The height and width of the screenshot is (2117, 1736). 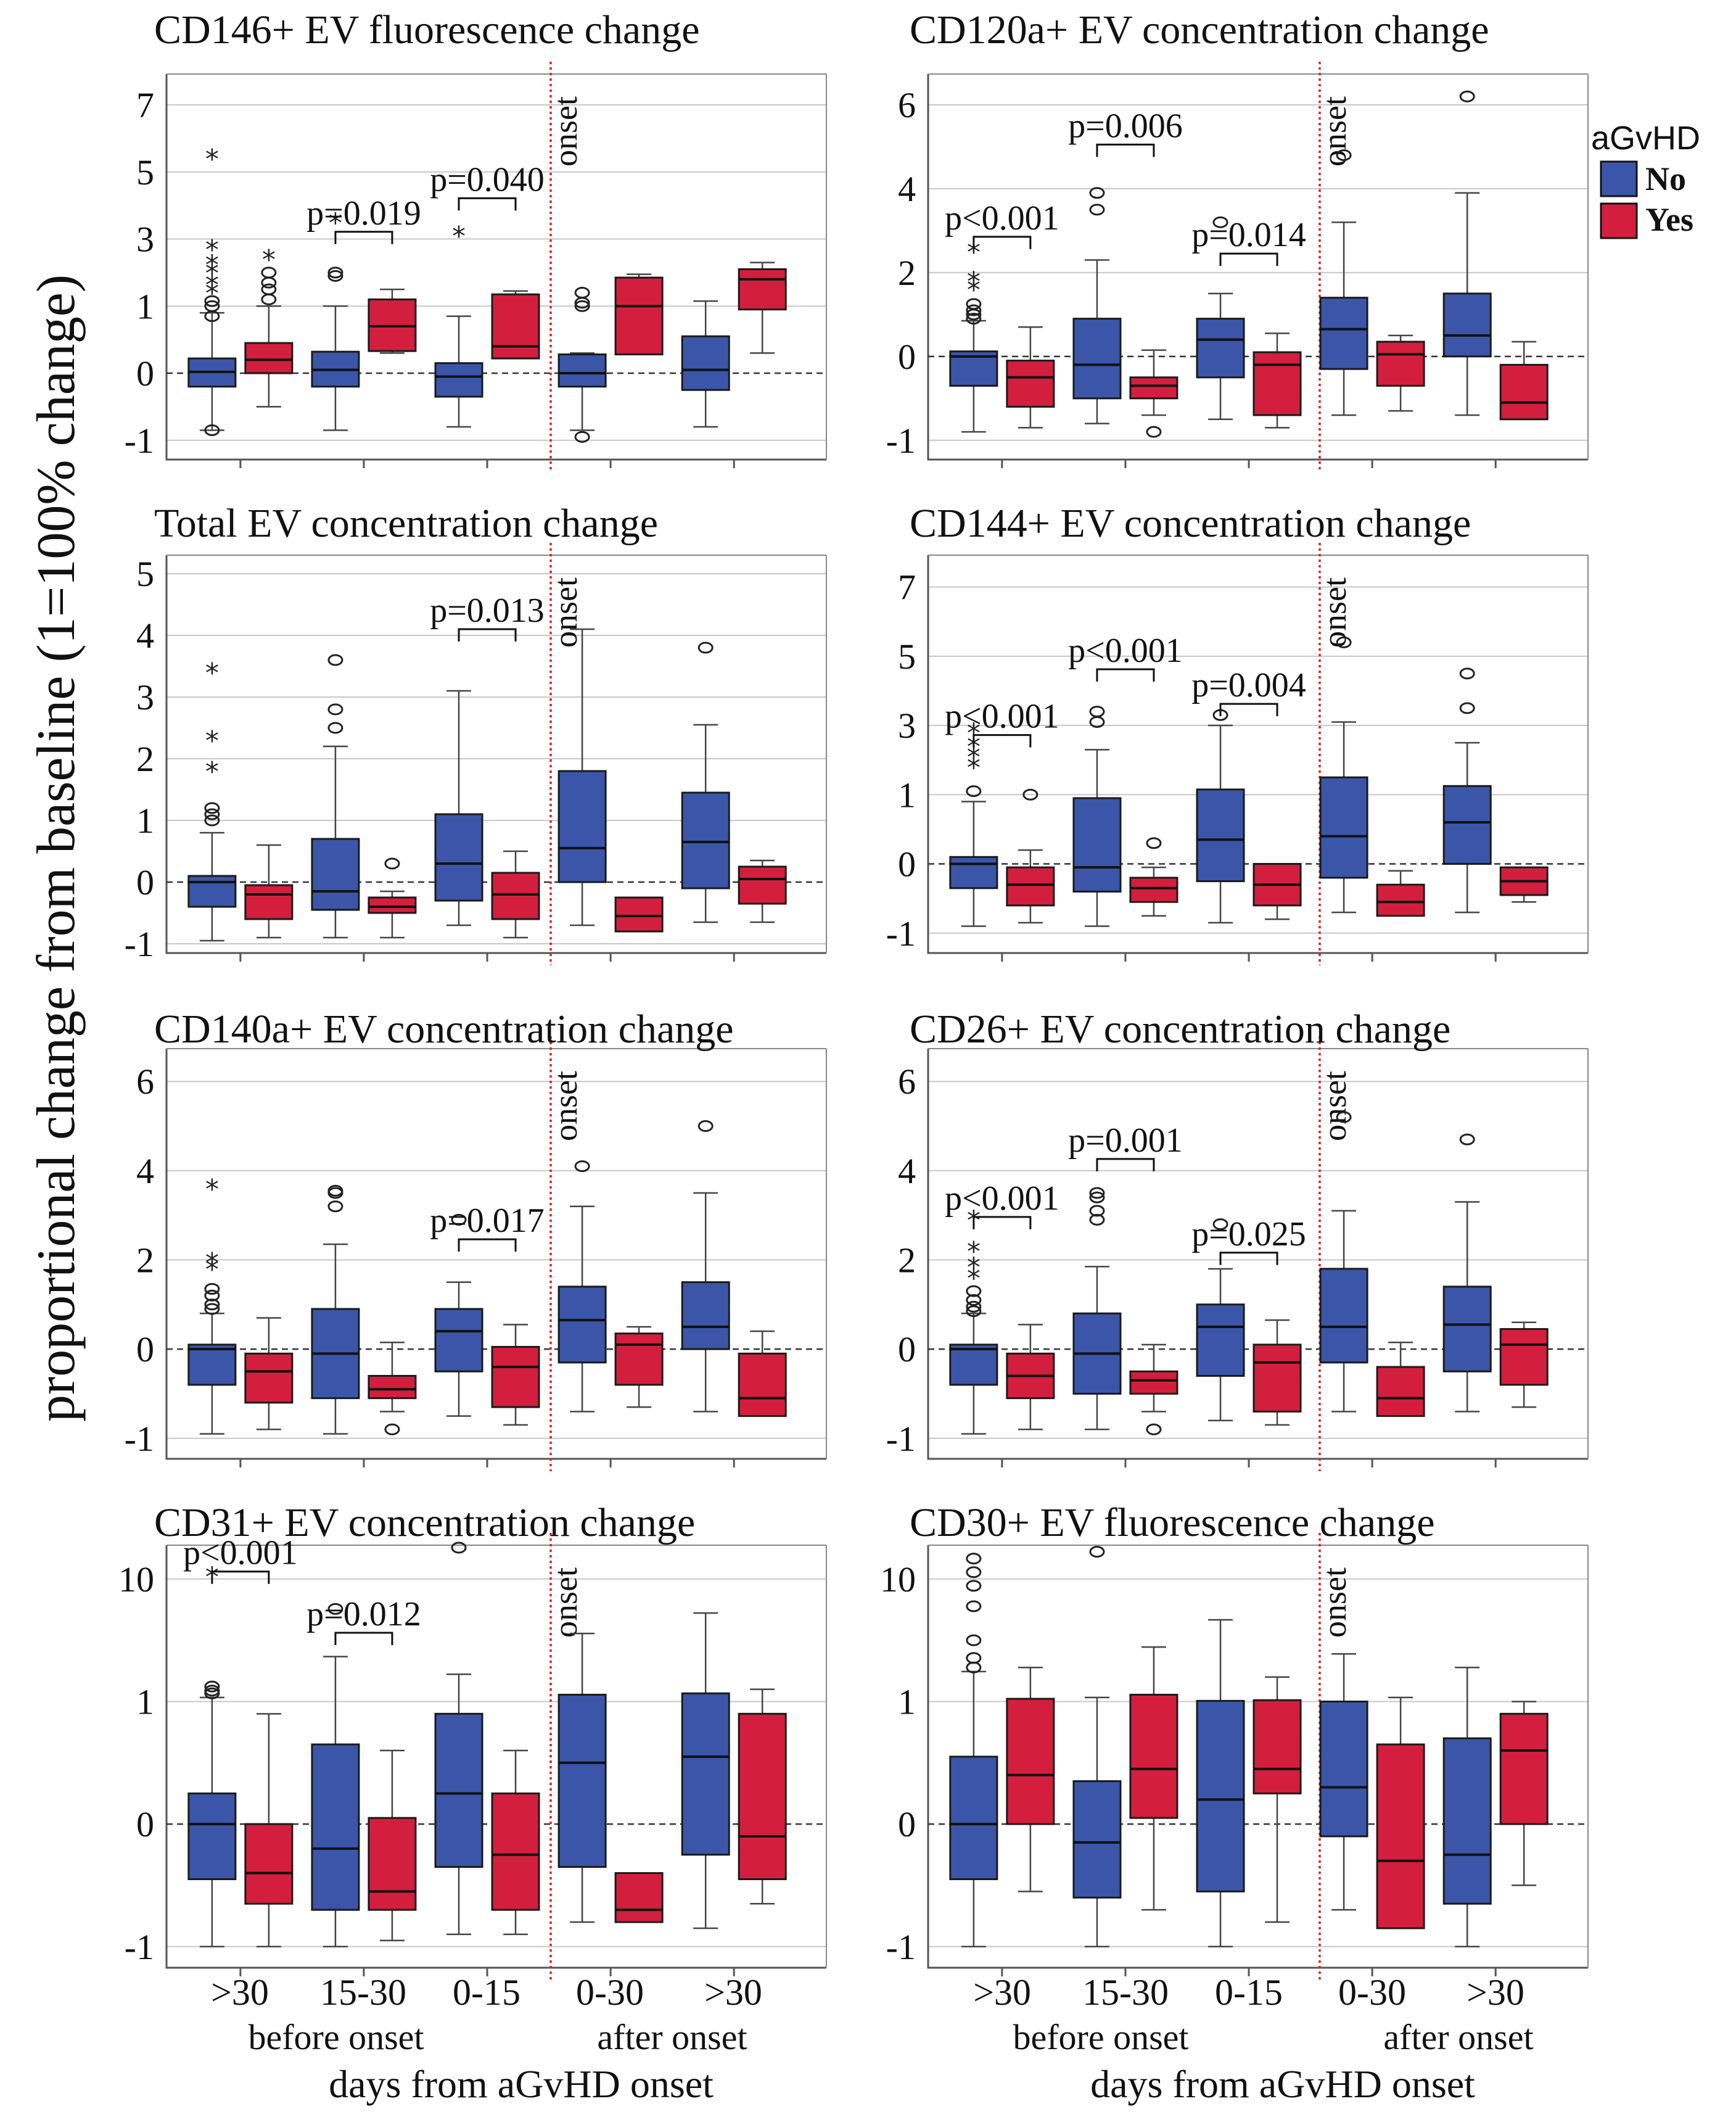 What do you see at coordinates (496, 267) in the screenshot?
I see `axis` at bounding box center [496, 267].